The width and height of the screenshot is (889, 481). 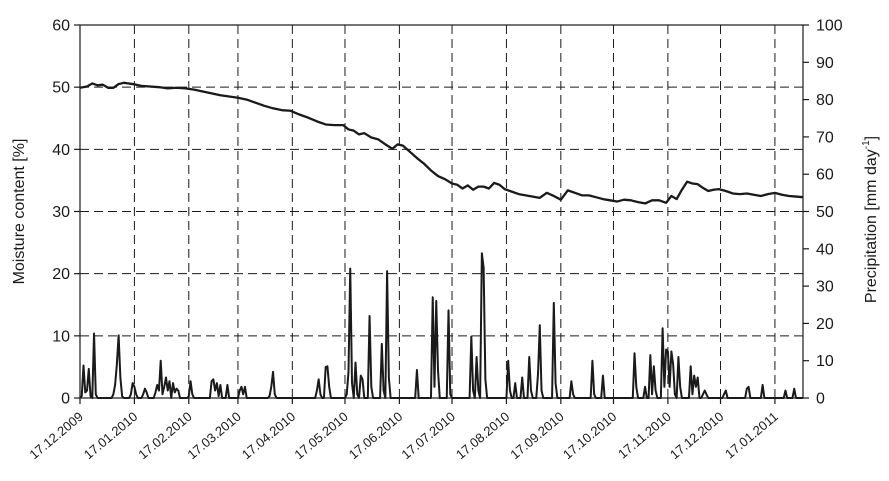 What do you see at coordinates (825, 63) in the screenshot?
I see `right-tick-label: 90` at bounding box center [825, 63].